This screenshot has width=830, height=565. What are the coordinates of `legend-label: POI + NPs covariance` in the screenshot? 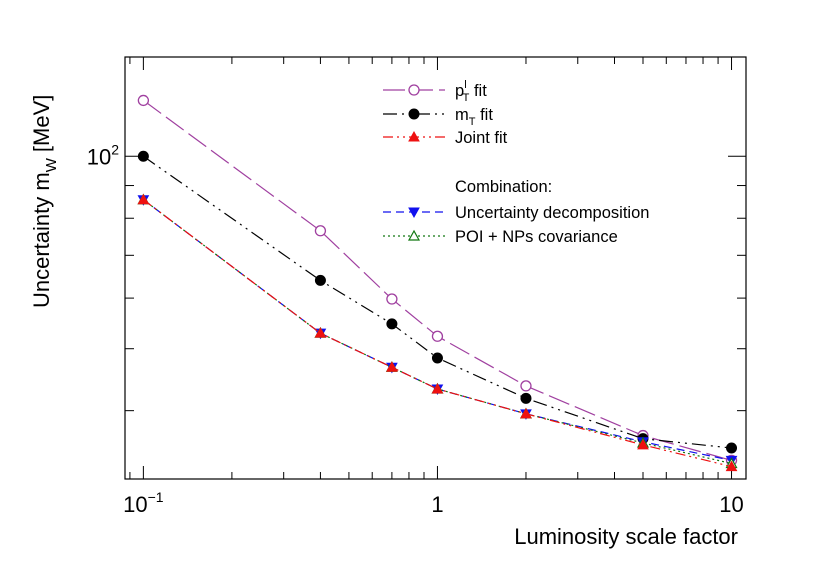 It's located at (536, 237).